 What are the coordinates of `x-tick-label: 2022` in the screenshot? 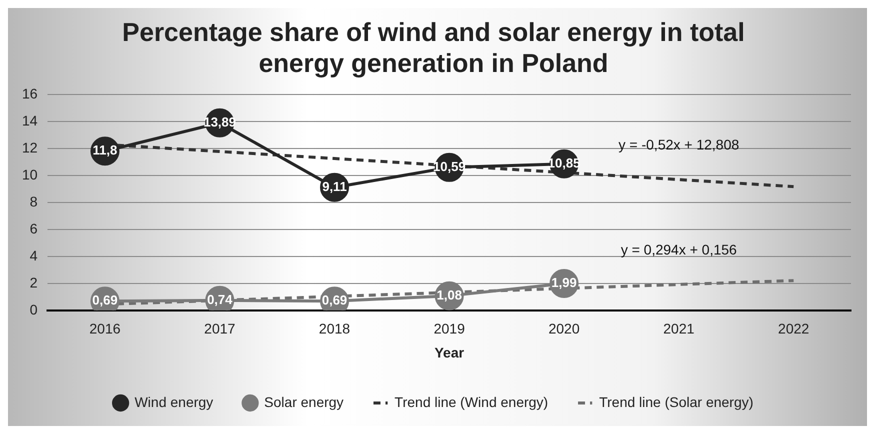 It's located at (794, 328).